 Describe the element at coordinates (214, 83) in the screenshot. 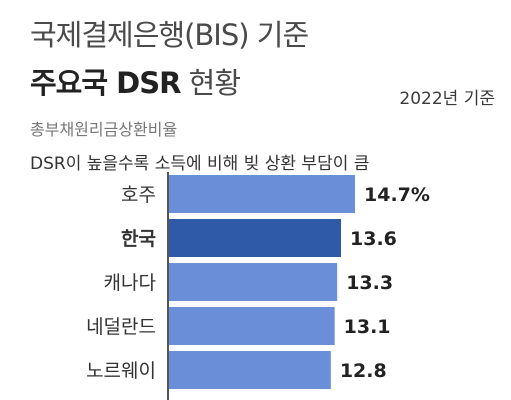

I see `chart-title-suffix: 현황` at that location.